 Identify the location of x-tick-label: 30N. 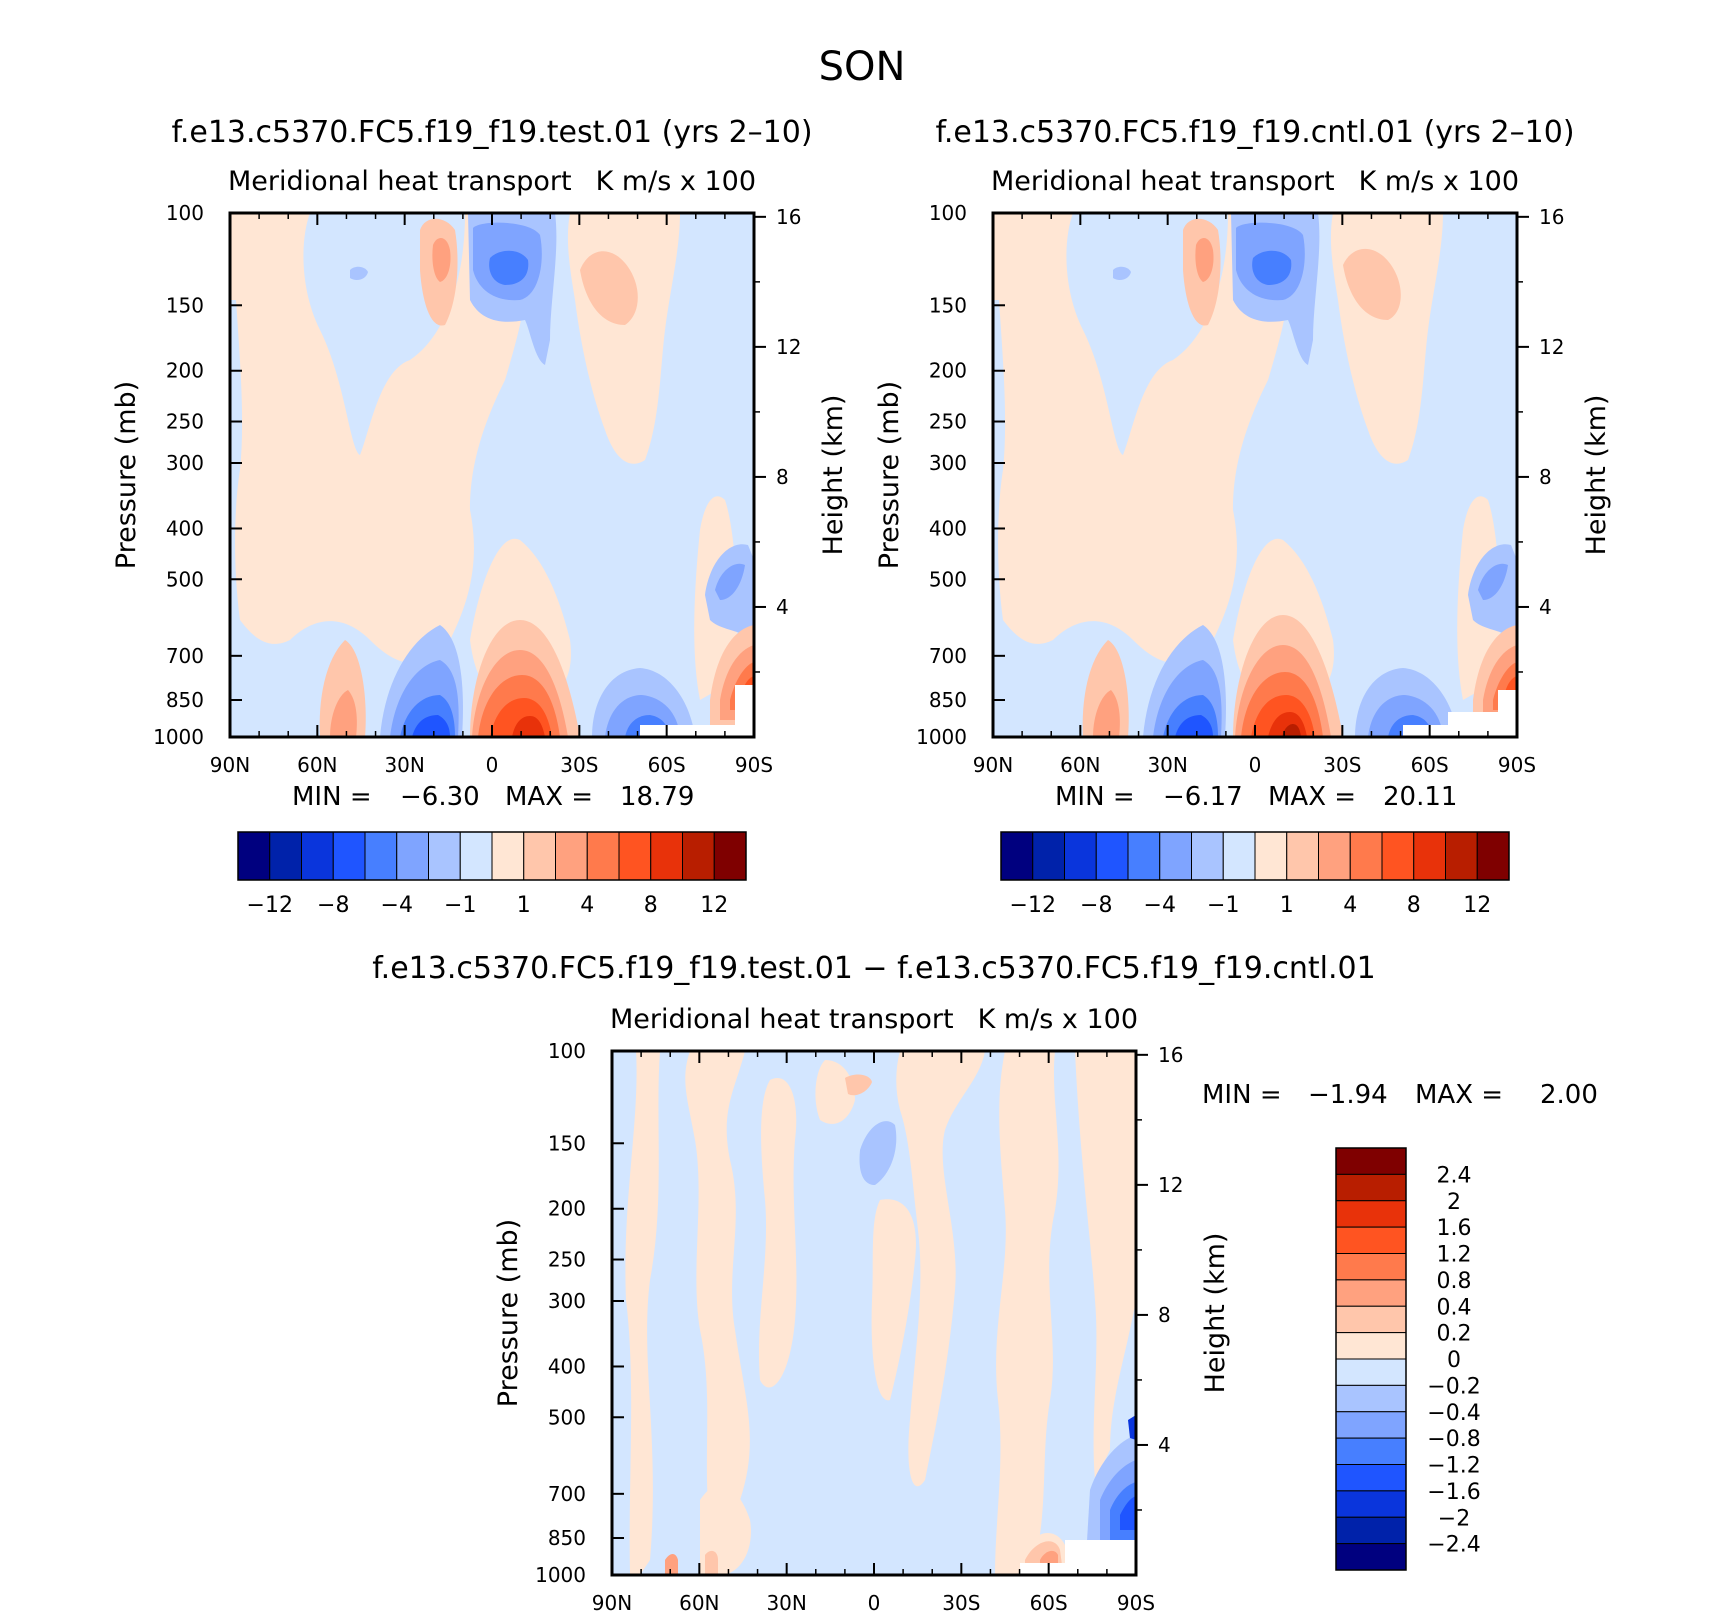
(1167, 765).